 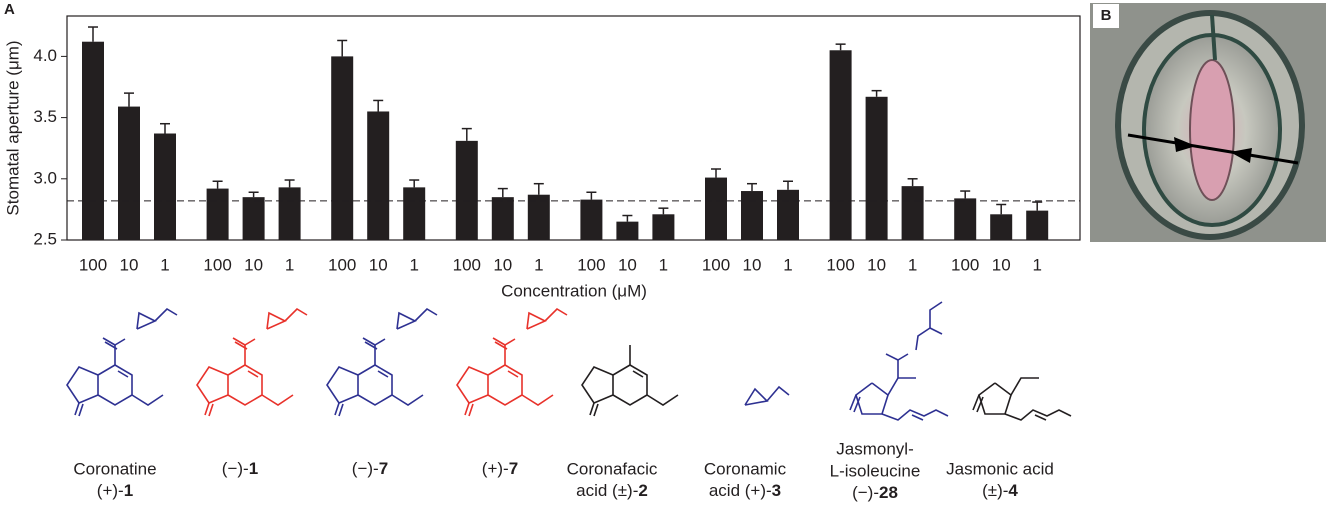 What do you see at coordinates (383, 468) in the screenshot?
I see `compound-number: 7` at bounding box center [383, 468].